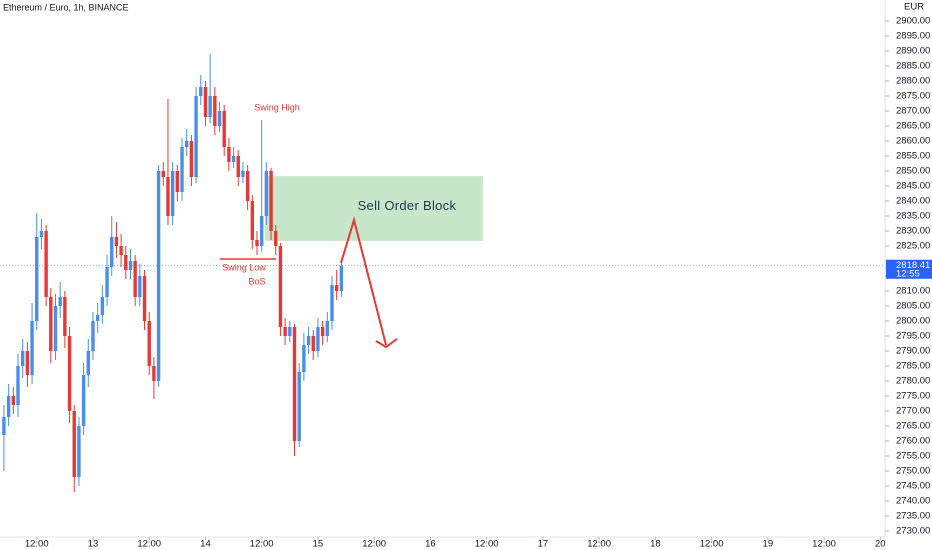 This screenshot has width=932, height=550. I want to click on y-tick-label: 2765.00, so click(913, 426).